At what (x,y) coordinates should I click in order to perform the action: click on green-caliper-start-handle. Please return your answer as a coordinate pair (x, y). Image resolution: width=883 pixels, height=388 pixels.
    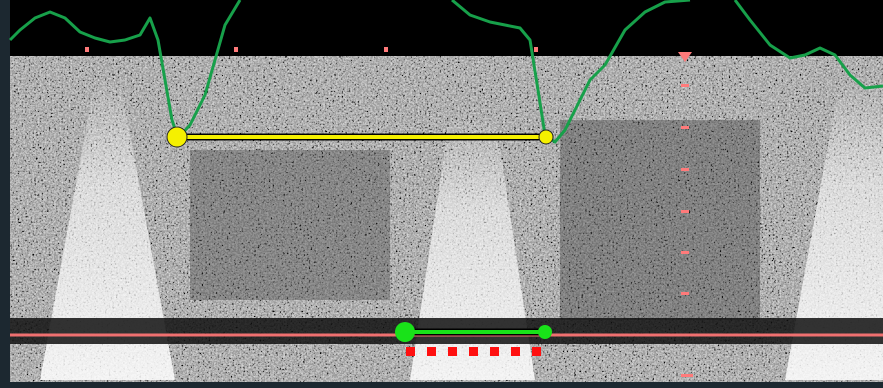
    Looking at the image, I should click on (405, 332).